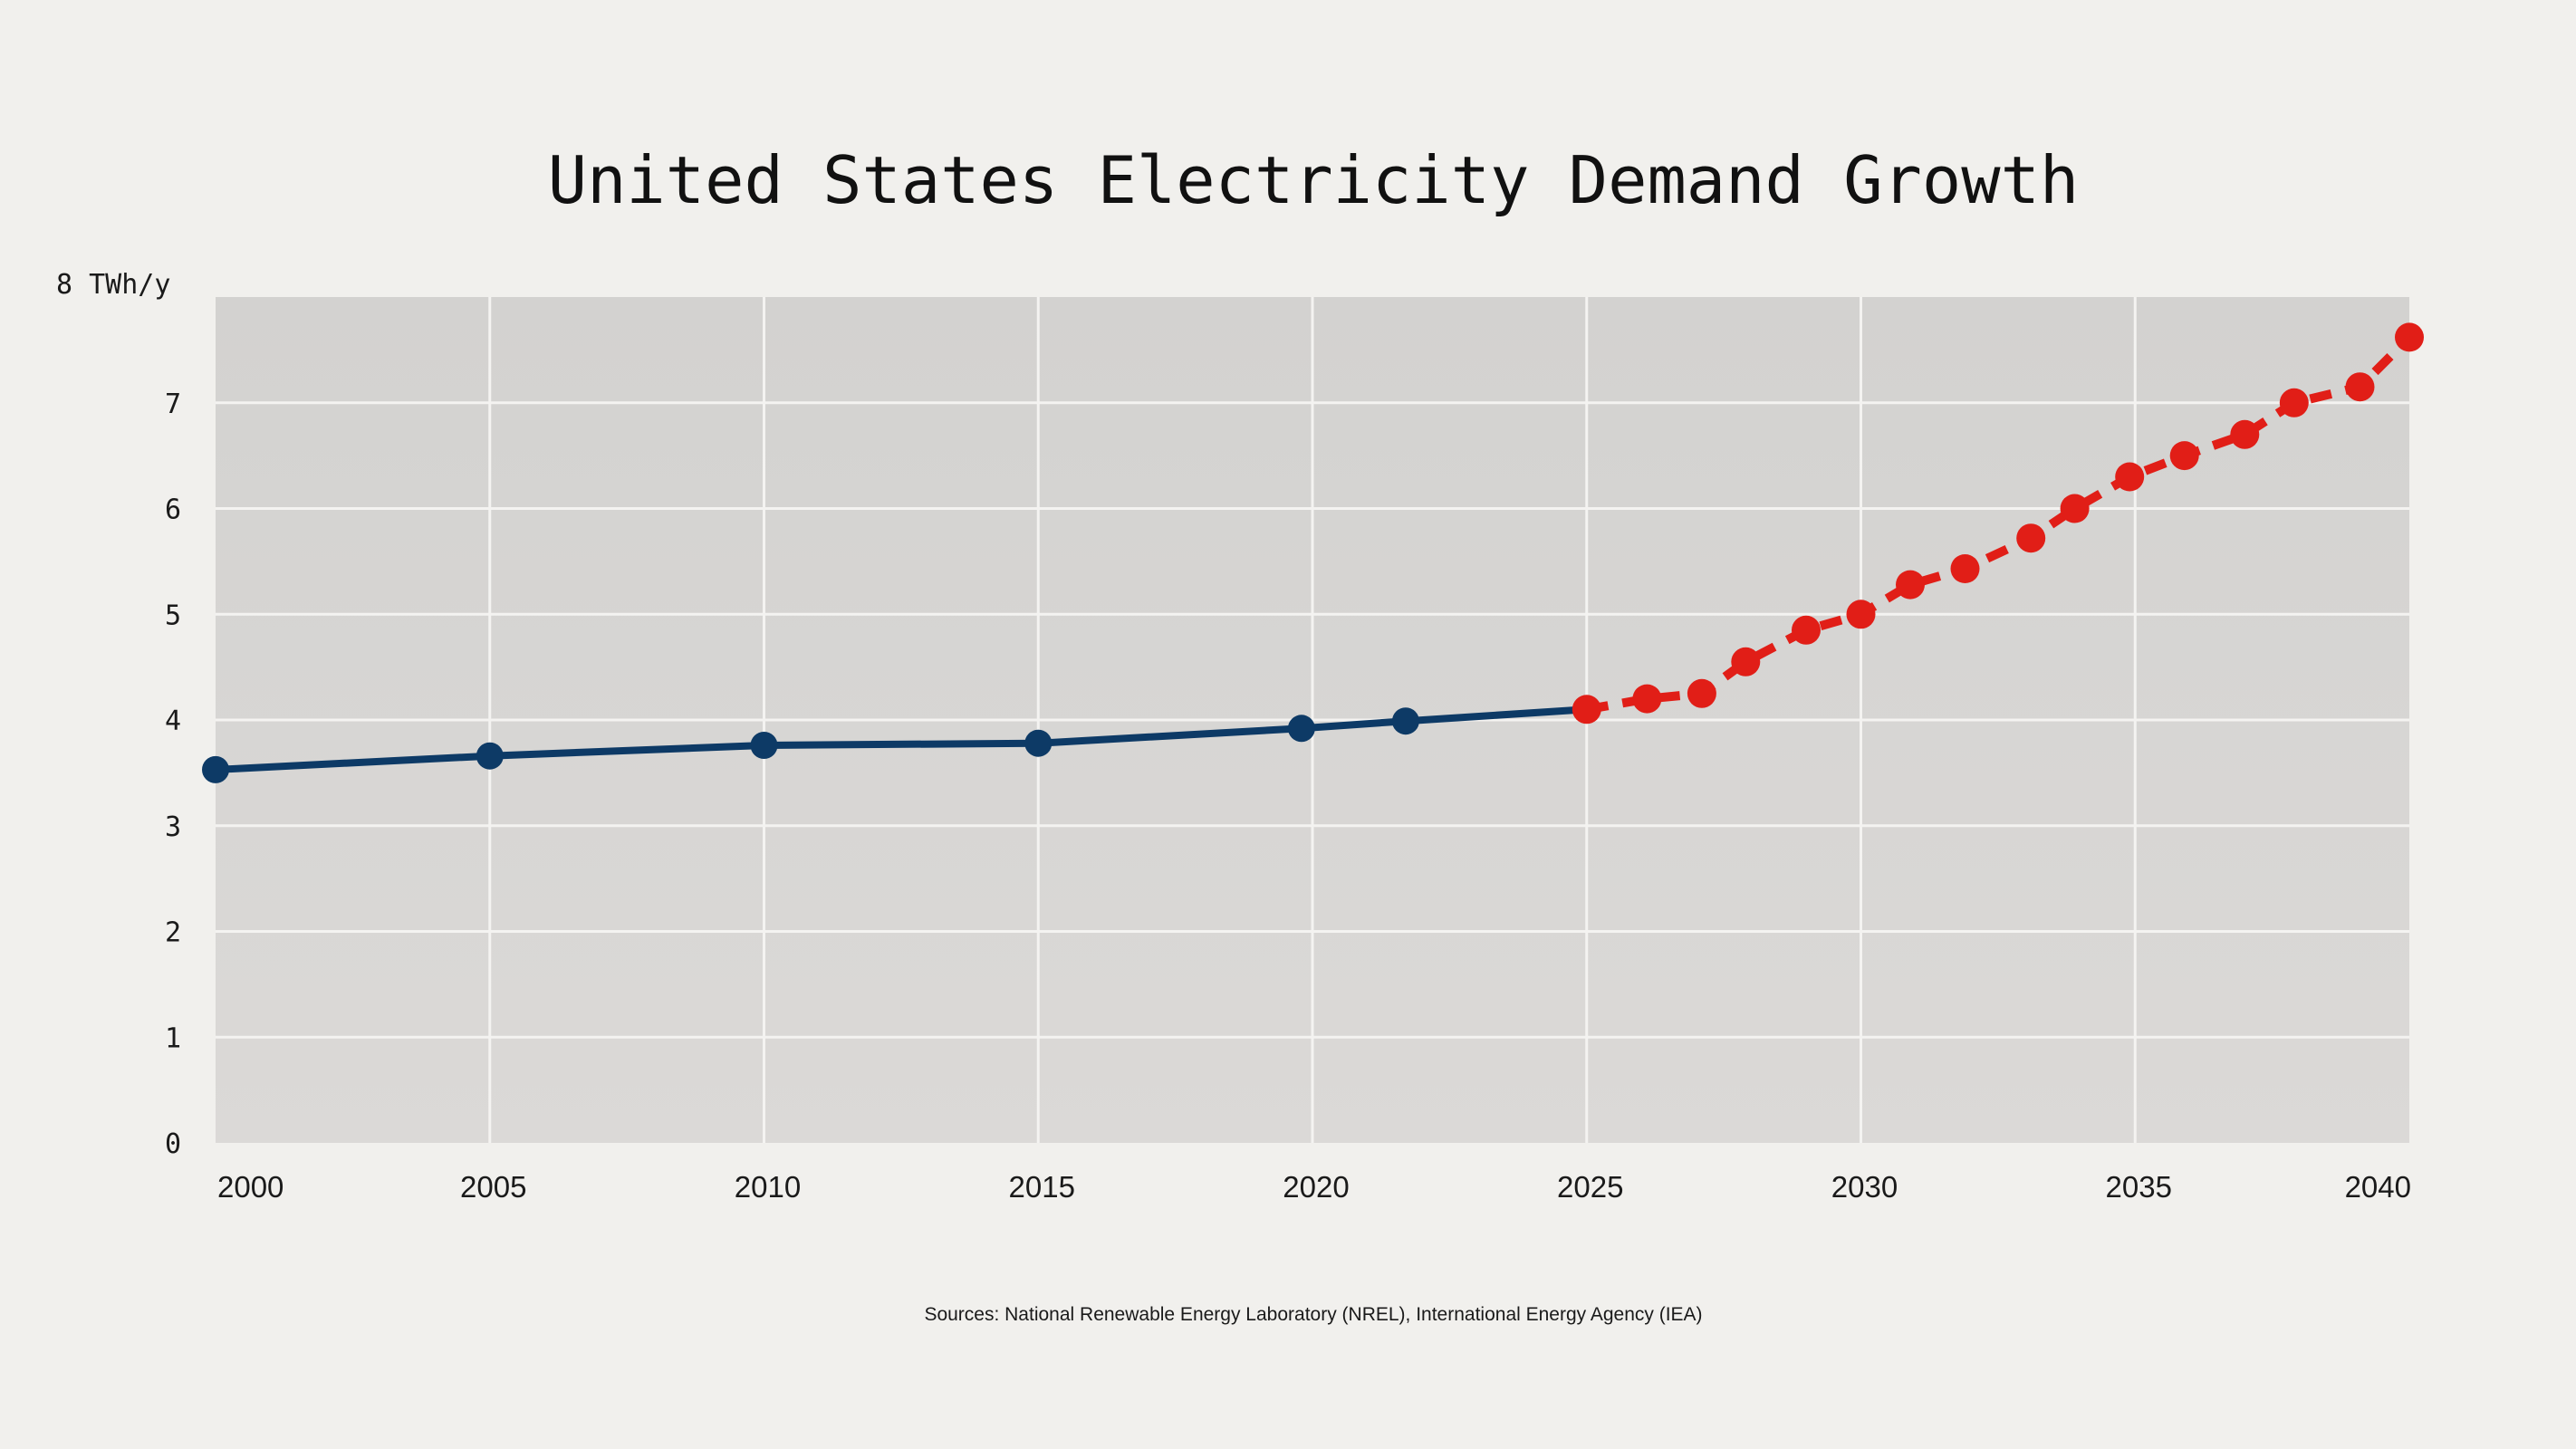 The height and width of the screenshot is (1449, 2576). Describe the element at coordinates (173, 510) in the screenshot. I see `y-tick-label: 6` at that location.